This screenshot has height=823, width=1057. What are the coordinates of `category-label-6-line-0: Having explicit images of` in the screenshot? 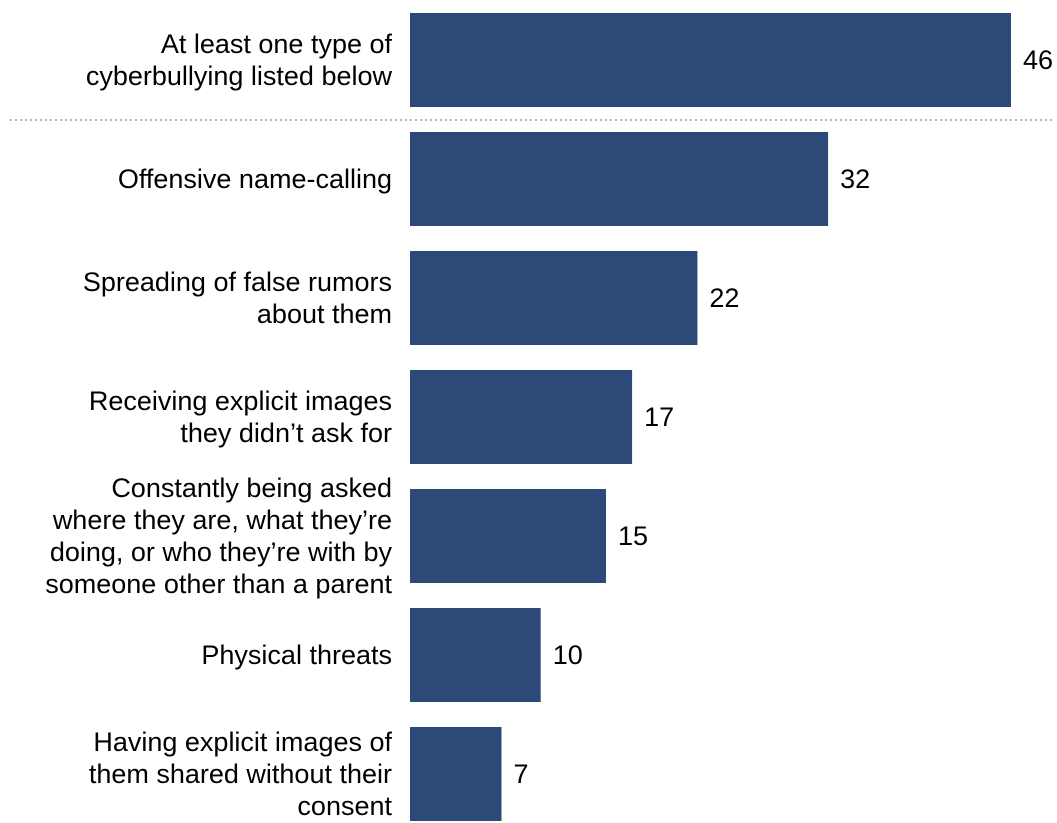 It's located at (242, 742).